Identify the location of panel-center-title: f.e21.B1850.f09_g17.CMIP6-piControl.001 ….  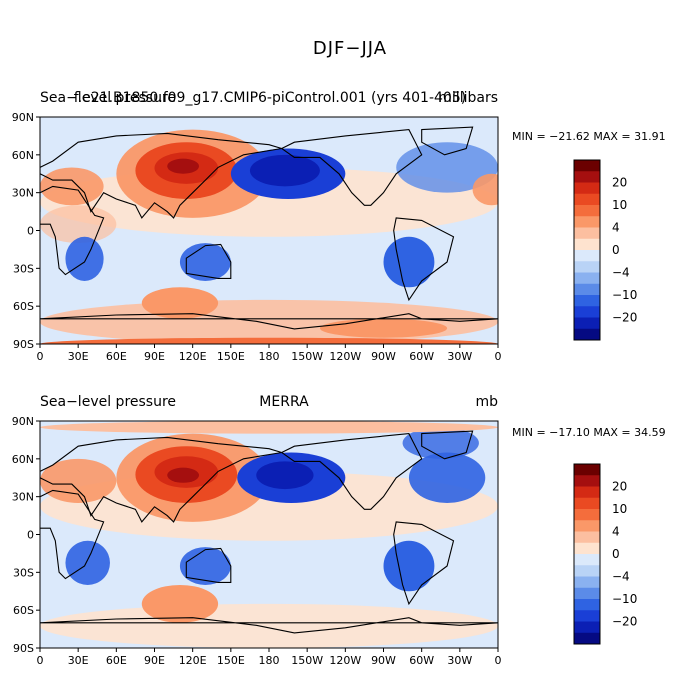
(270, 98).